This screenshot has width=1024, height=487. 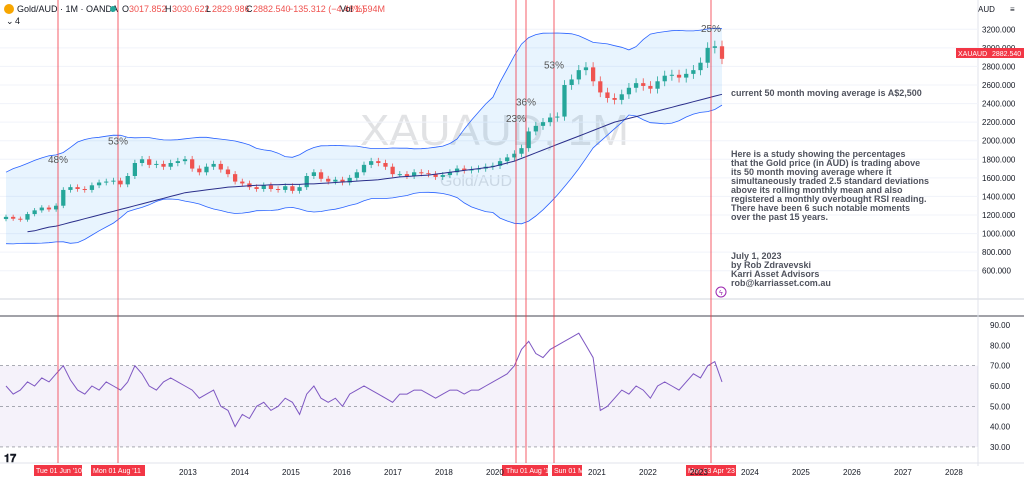 I want to click on alert-icon, so click(x=721, y=292).